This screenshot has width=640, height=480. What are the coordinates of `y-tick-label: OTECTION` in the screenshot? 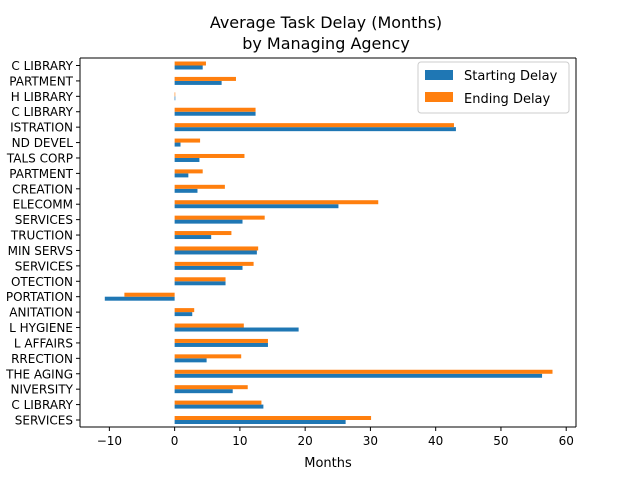 It's located at (42, 282).